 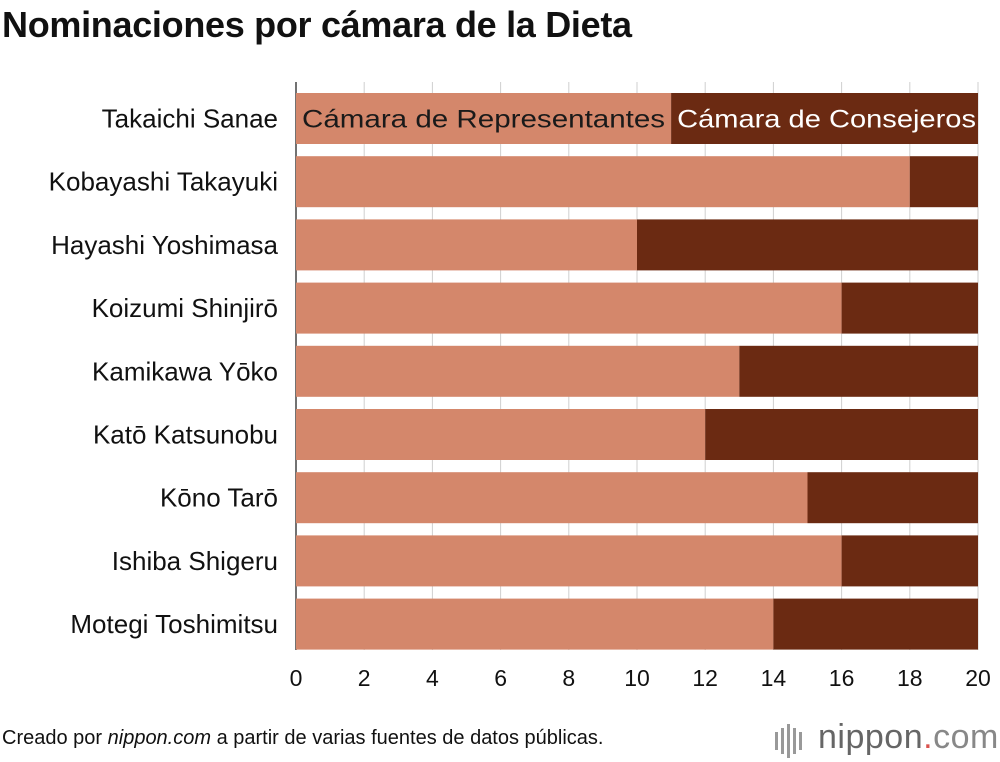 What do you see at coordinates (568, 678) in the screenshot?
I see `x-tick-label: 8` at bounding box center [568, 678].